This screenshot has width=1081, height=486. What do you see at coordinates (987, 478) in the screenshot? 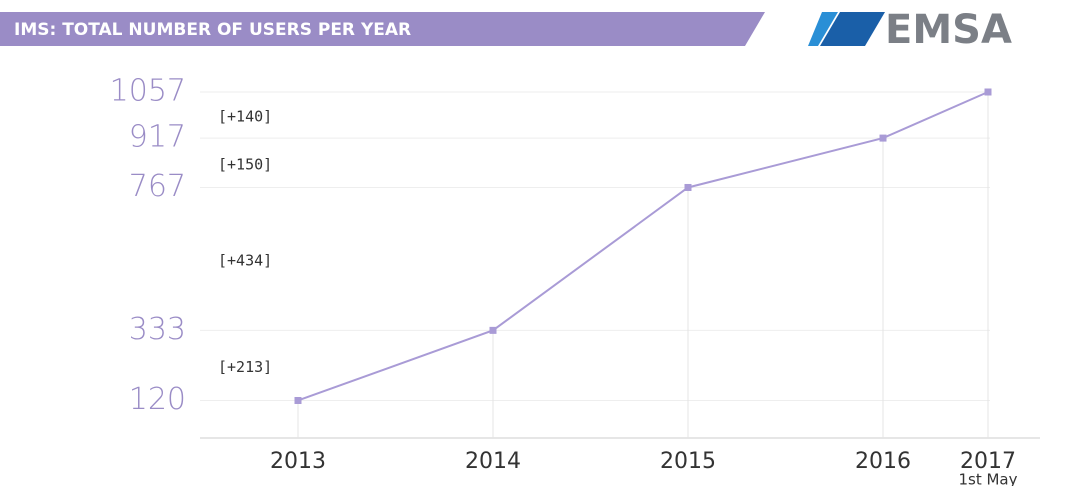
I see `x-tick-note: 1st May` at bounding box center [987, 478].